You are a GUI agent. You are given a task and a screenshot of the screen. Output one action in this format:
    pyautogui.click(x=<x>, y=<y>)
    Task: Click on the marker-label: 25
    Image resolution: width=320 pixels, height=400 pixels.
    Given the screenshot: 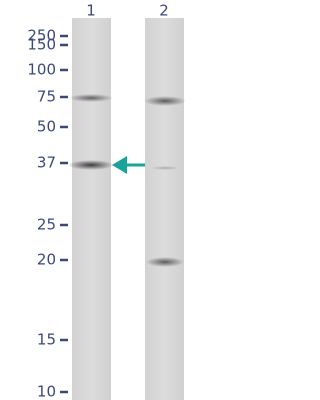 What is the action you would take?
    pyautogui.click(x=46, y=225)
    